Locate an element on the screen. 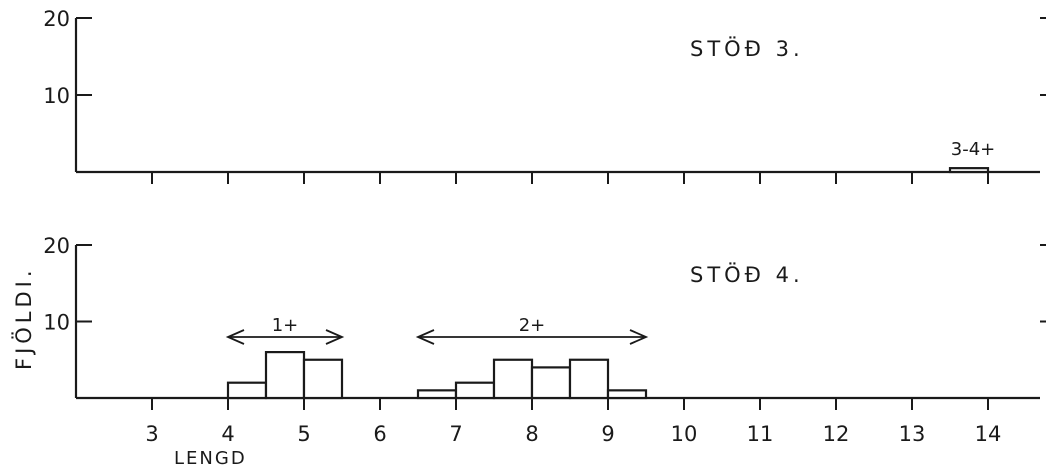  x-tick-label: 9 is located at coordinates (607, 434).